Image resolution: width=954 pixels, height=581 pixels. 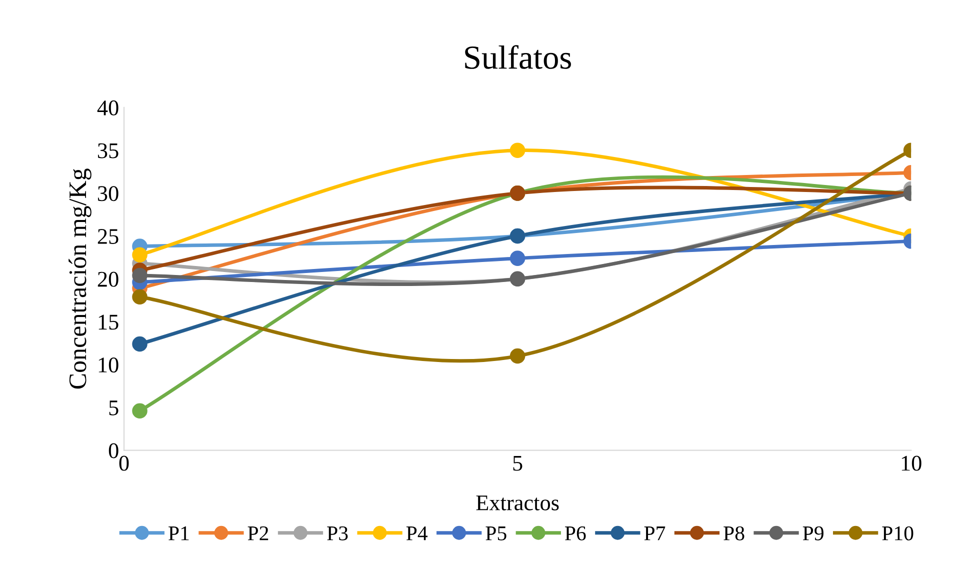 I want to click on x-tick-label: 10, so click(x=912, y=463).